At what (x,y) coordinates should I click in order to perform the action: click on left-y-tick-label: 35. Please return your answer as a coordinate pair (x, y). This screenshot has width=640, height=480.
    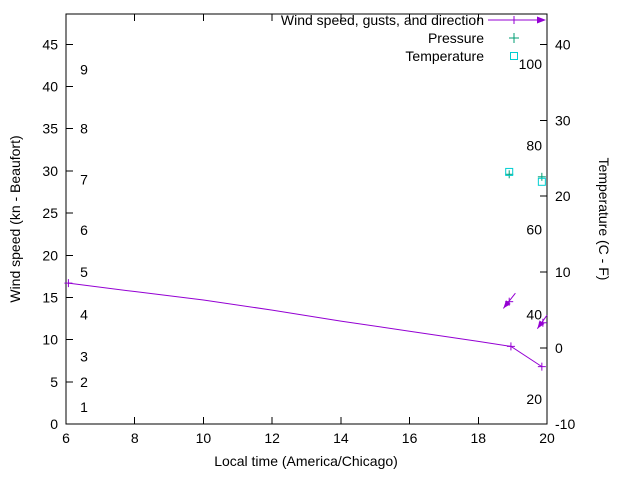
    Looking at the image, I should click on (50, 129).